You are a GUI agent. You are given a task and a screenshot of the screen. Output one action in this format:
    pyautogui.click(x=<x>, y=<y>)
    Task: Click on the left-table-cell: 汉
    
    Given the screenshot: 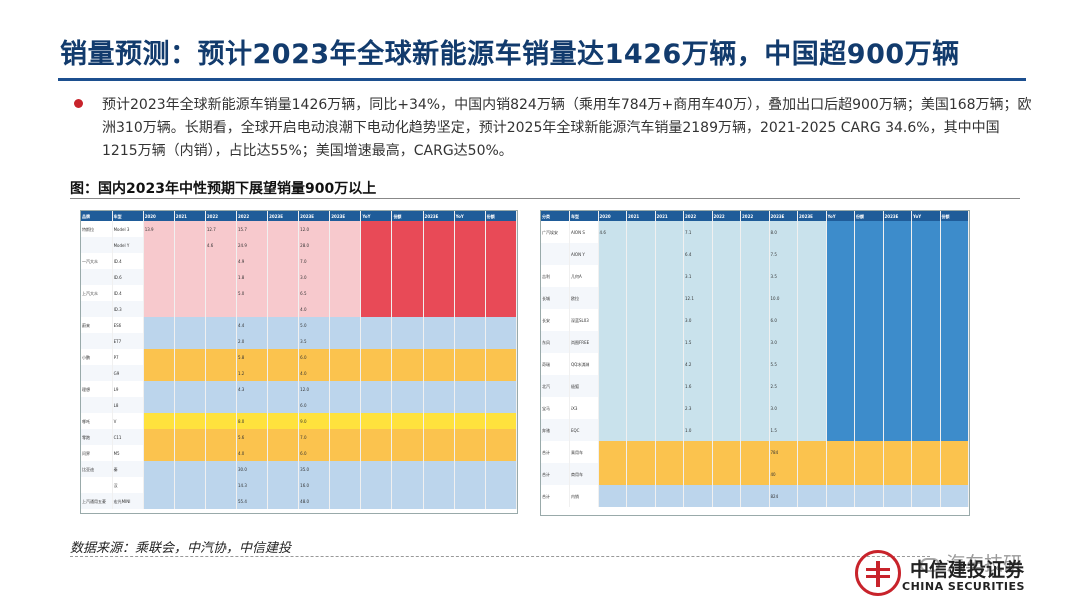 What is the action you would take?
    pyautogui.click(x=128, y=485)
    